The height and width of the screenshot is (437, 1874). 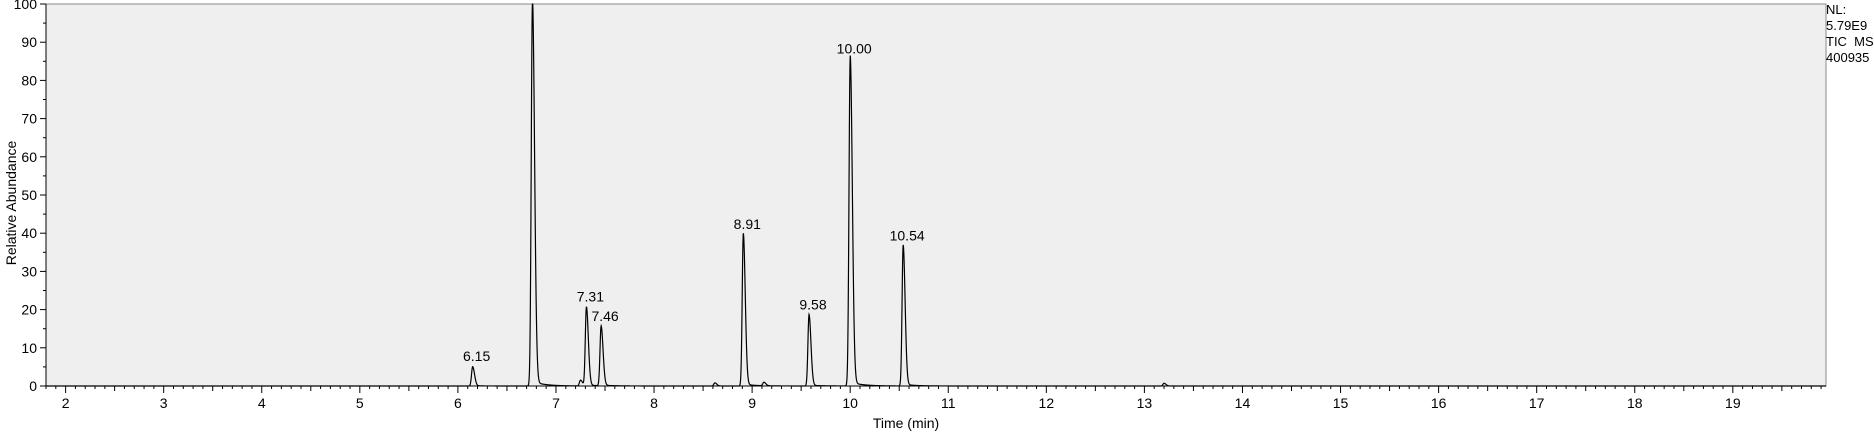 What do you see at coordinates (604, 316) in the screenshot?
I see `peak-label: 7.46` at bounding box center [604, 316].